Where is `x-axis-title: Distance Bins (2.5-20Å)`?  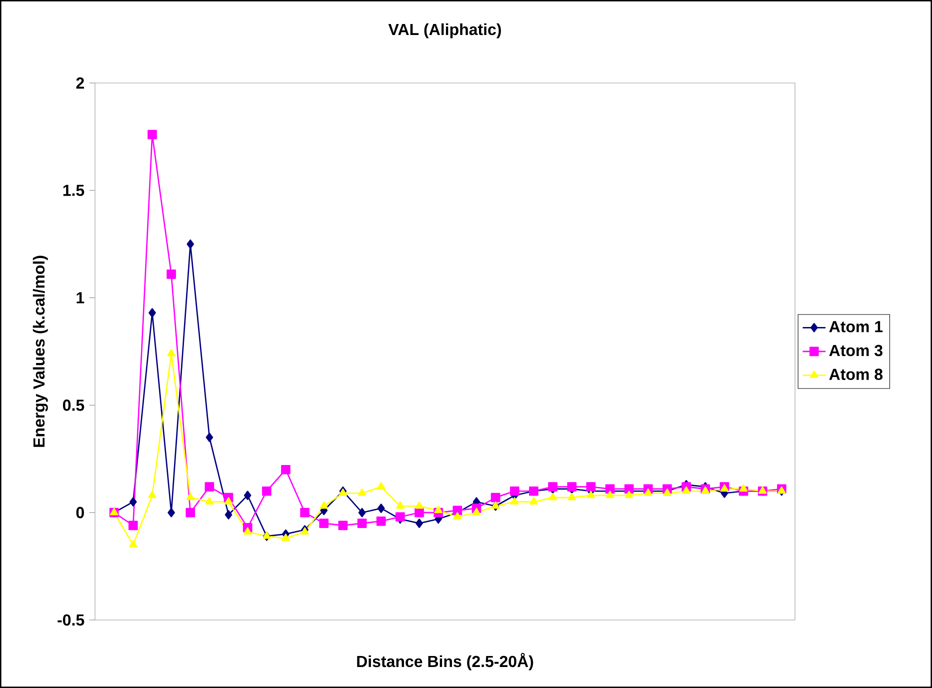 x-axis-title: Distance Bins (2.5-20Å) is located at coordinates (445, 661).